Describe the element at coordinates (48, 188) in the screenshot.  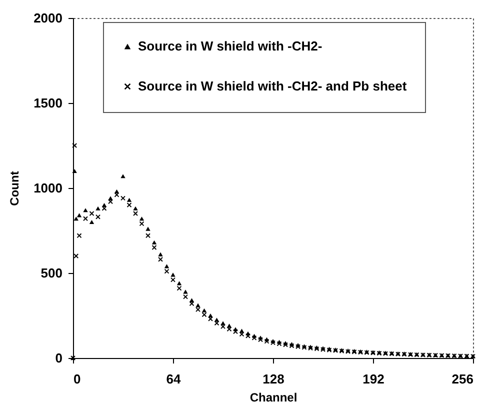
I see `y-tick-label: 1000` at that location.